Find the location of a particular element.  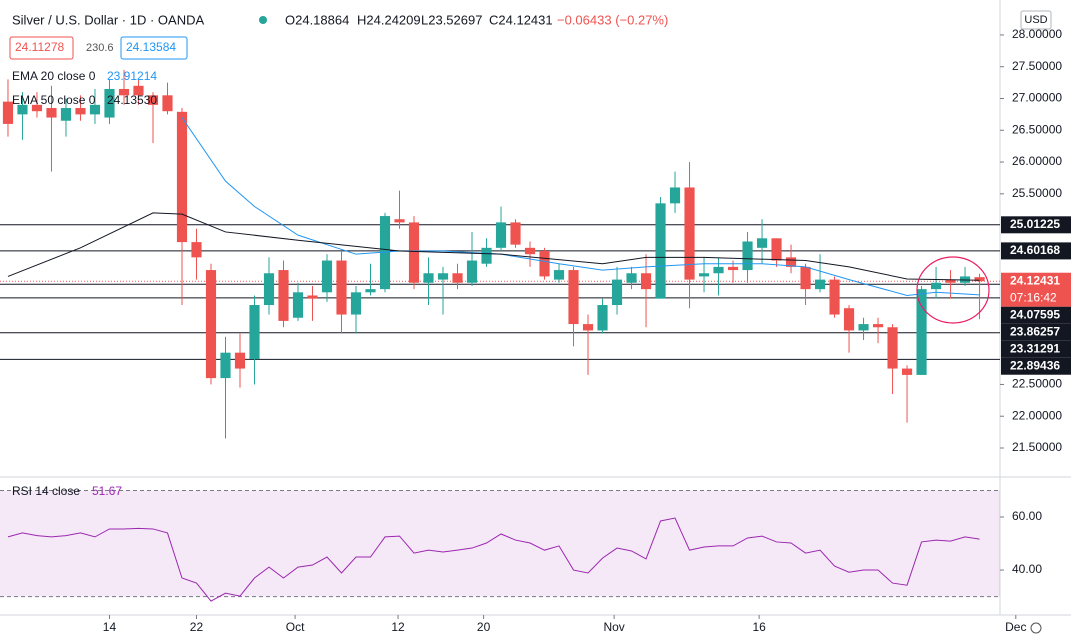

ohlc-open: O24.18864 is located at coordinates (317, 19).